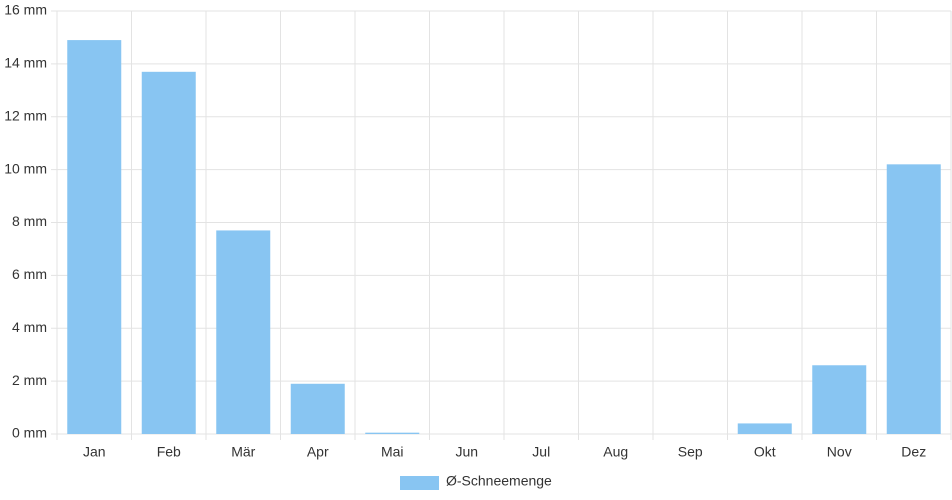  What do you see at coordinates (690, 452) in the screenshot?
I see `x-tick-label: Sep` at bounding box center [690, 452].